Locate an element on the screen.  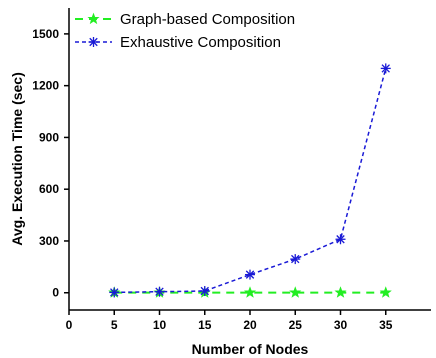
y-tick-label: 900 is located at coordinates (49, 137).